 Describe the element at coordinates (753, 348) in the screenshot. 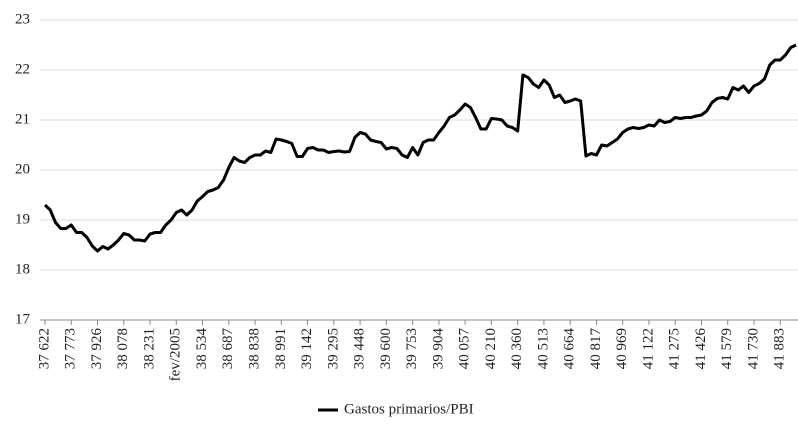

I see `x-tick-label: 41 730` at that location.